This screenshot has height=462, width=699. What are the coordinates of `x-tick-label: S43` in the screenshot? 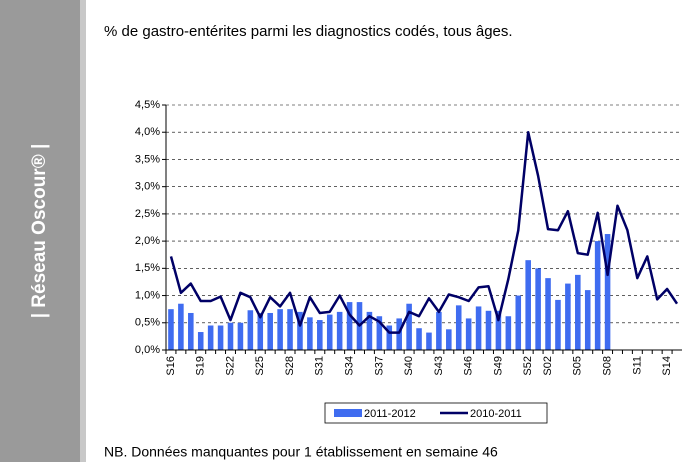 It's located at (439, 366).